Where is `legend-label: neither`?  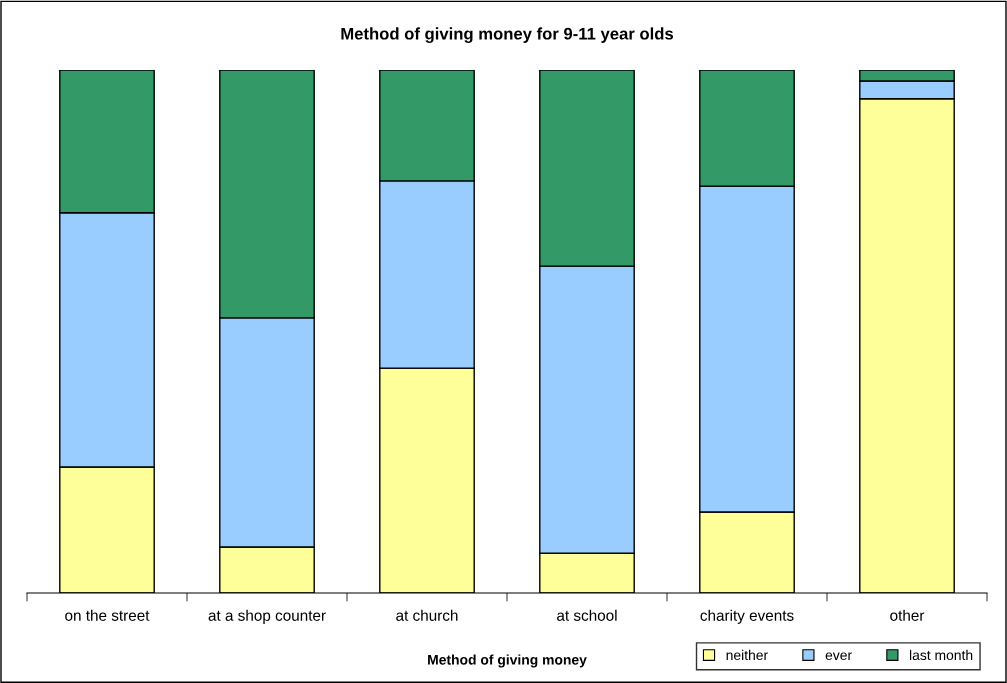
legend-label: neither is located at coordinates (747, 655).